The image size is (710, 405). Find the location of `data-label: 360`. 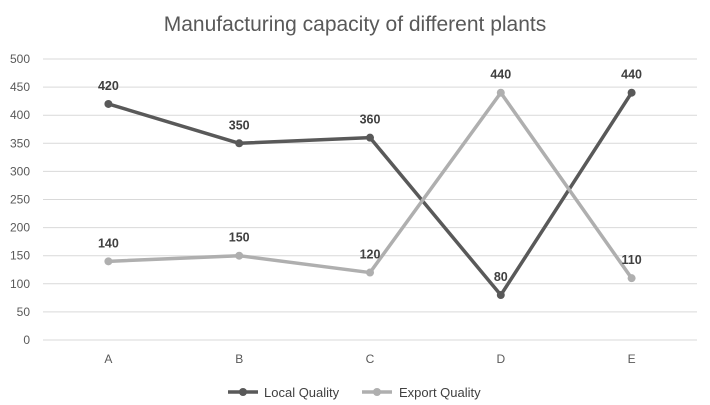

data-label: 360 is located at coordinates (370, 120).